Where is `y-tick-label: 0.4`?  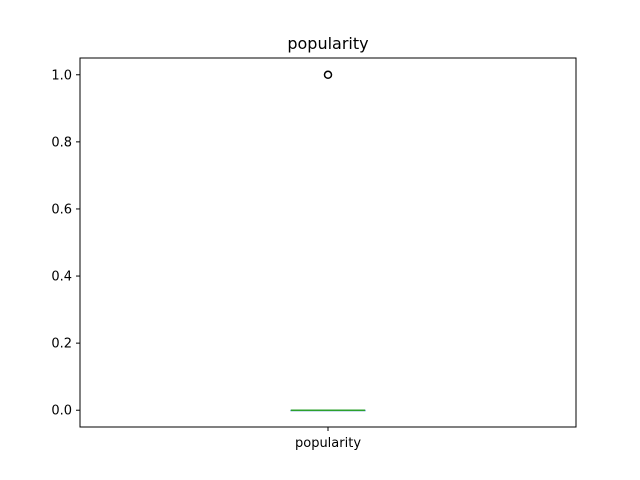
y-tick-label: 0.4 is located at coordinates (61, 277).